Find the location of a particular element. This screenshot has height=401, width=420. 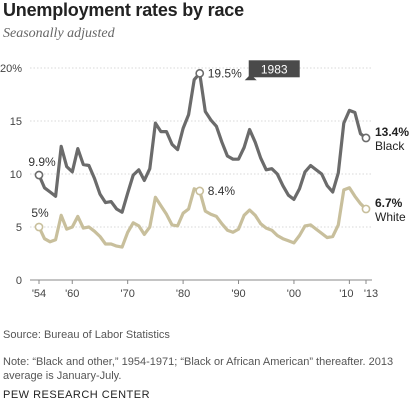

callout-label: 1983 is located at coordinates (274, 69).